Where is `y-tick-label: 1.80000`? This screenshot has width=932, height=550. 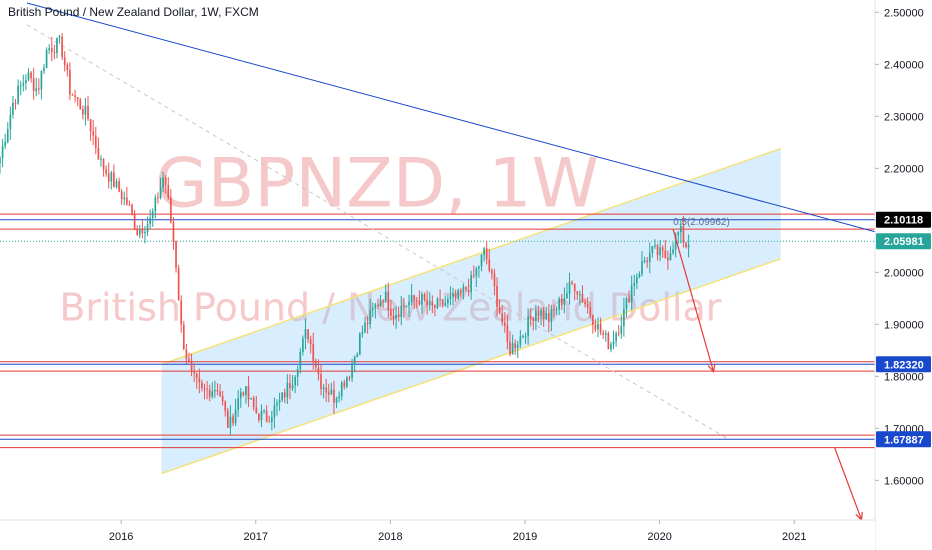 y-tick-label: 1.80000 is located at coordinates (904, 377).